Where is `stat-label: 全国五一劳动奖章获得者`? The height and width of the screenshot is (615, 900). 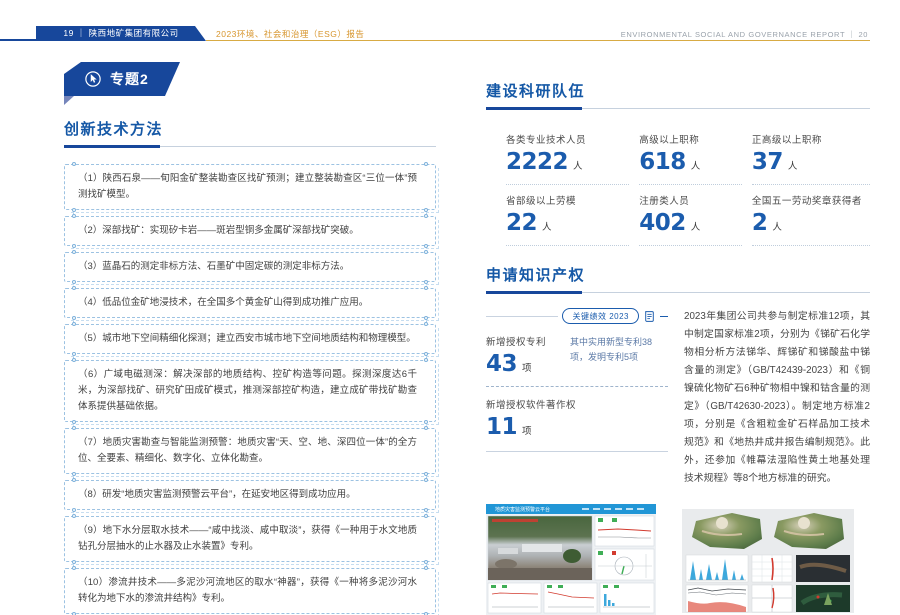 stat-label: 全国五一劳动奖章获得者 is located at coordinates (806, 201).